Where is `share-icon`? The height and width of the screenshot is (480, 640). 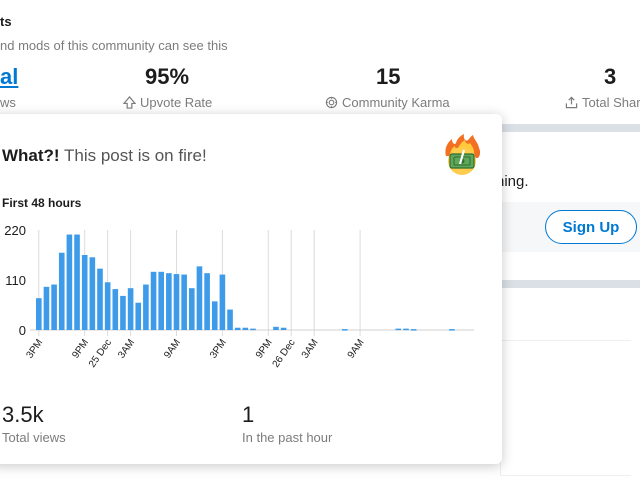
share-icon is located at coordinates (571, 102).